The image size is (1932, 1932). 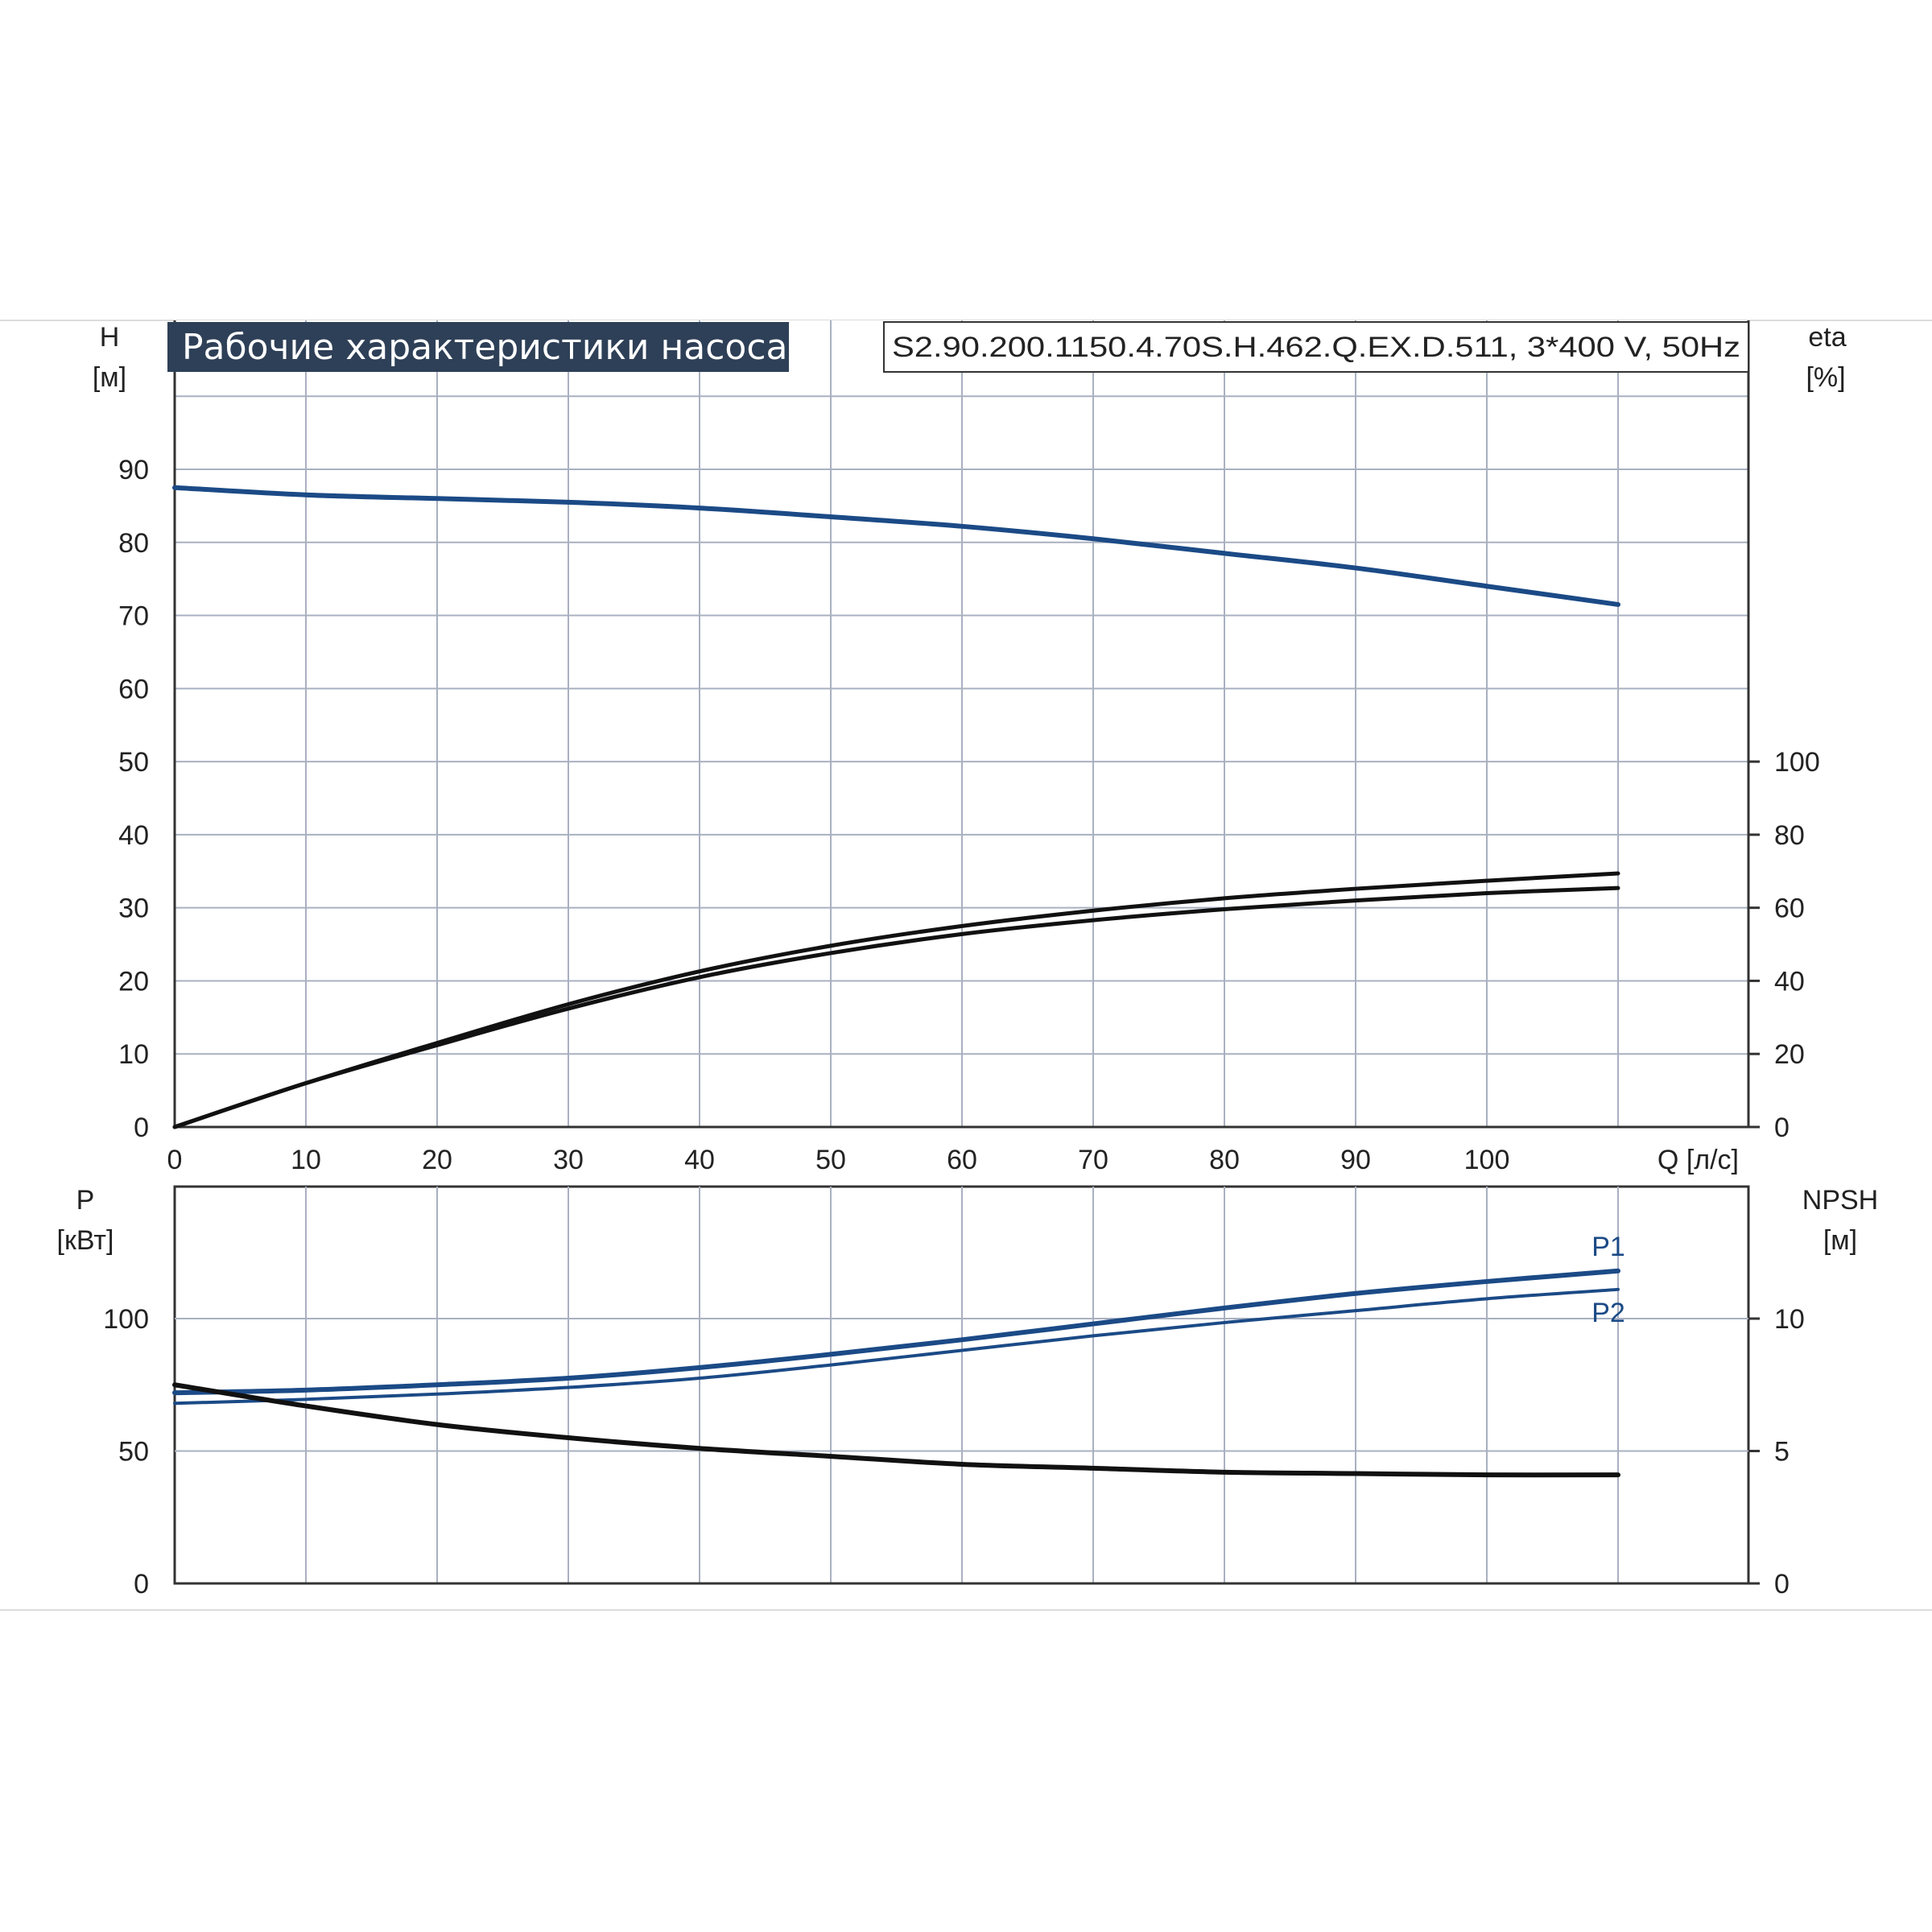 What do you see at coordinates (1789, 835) in the screenshot?
I see `eta-tick-label: 80` at bounding box center [1789, 835].